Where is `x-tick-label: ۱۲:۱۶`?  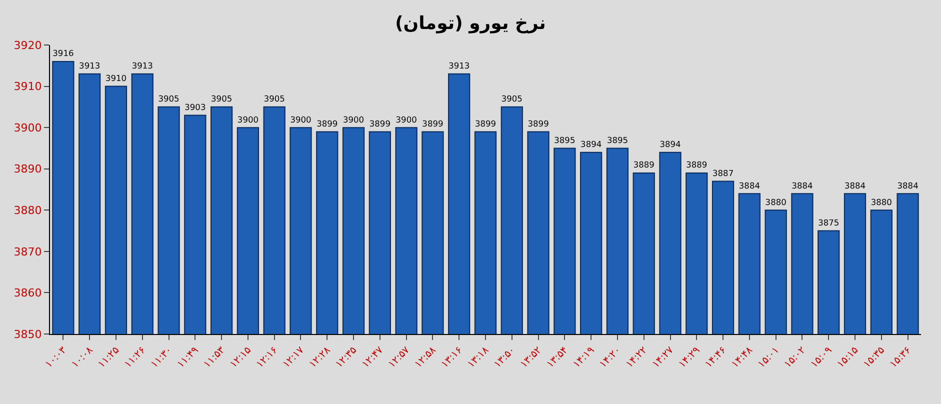 x-tick-label: ۱۲:۱۶ is located at coordinates (267, 357).